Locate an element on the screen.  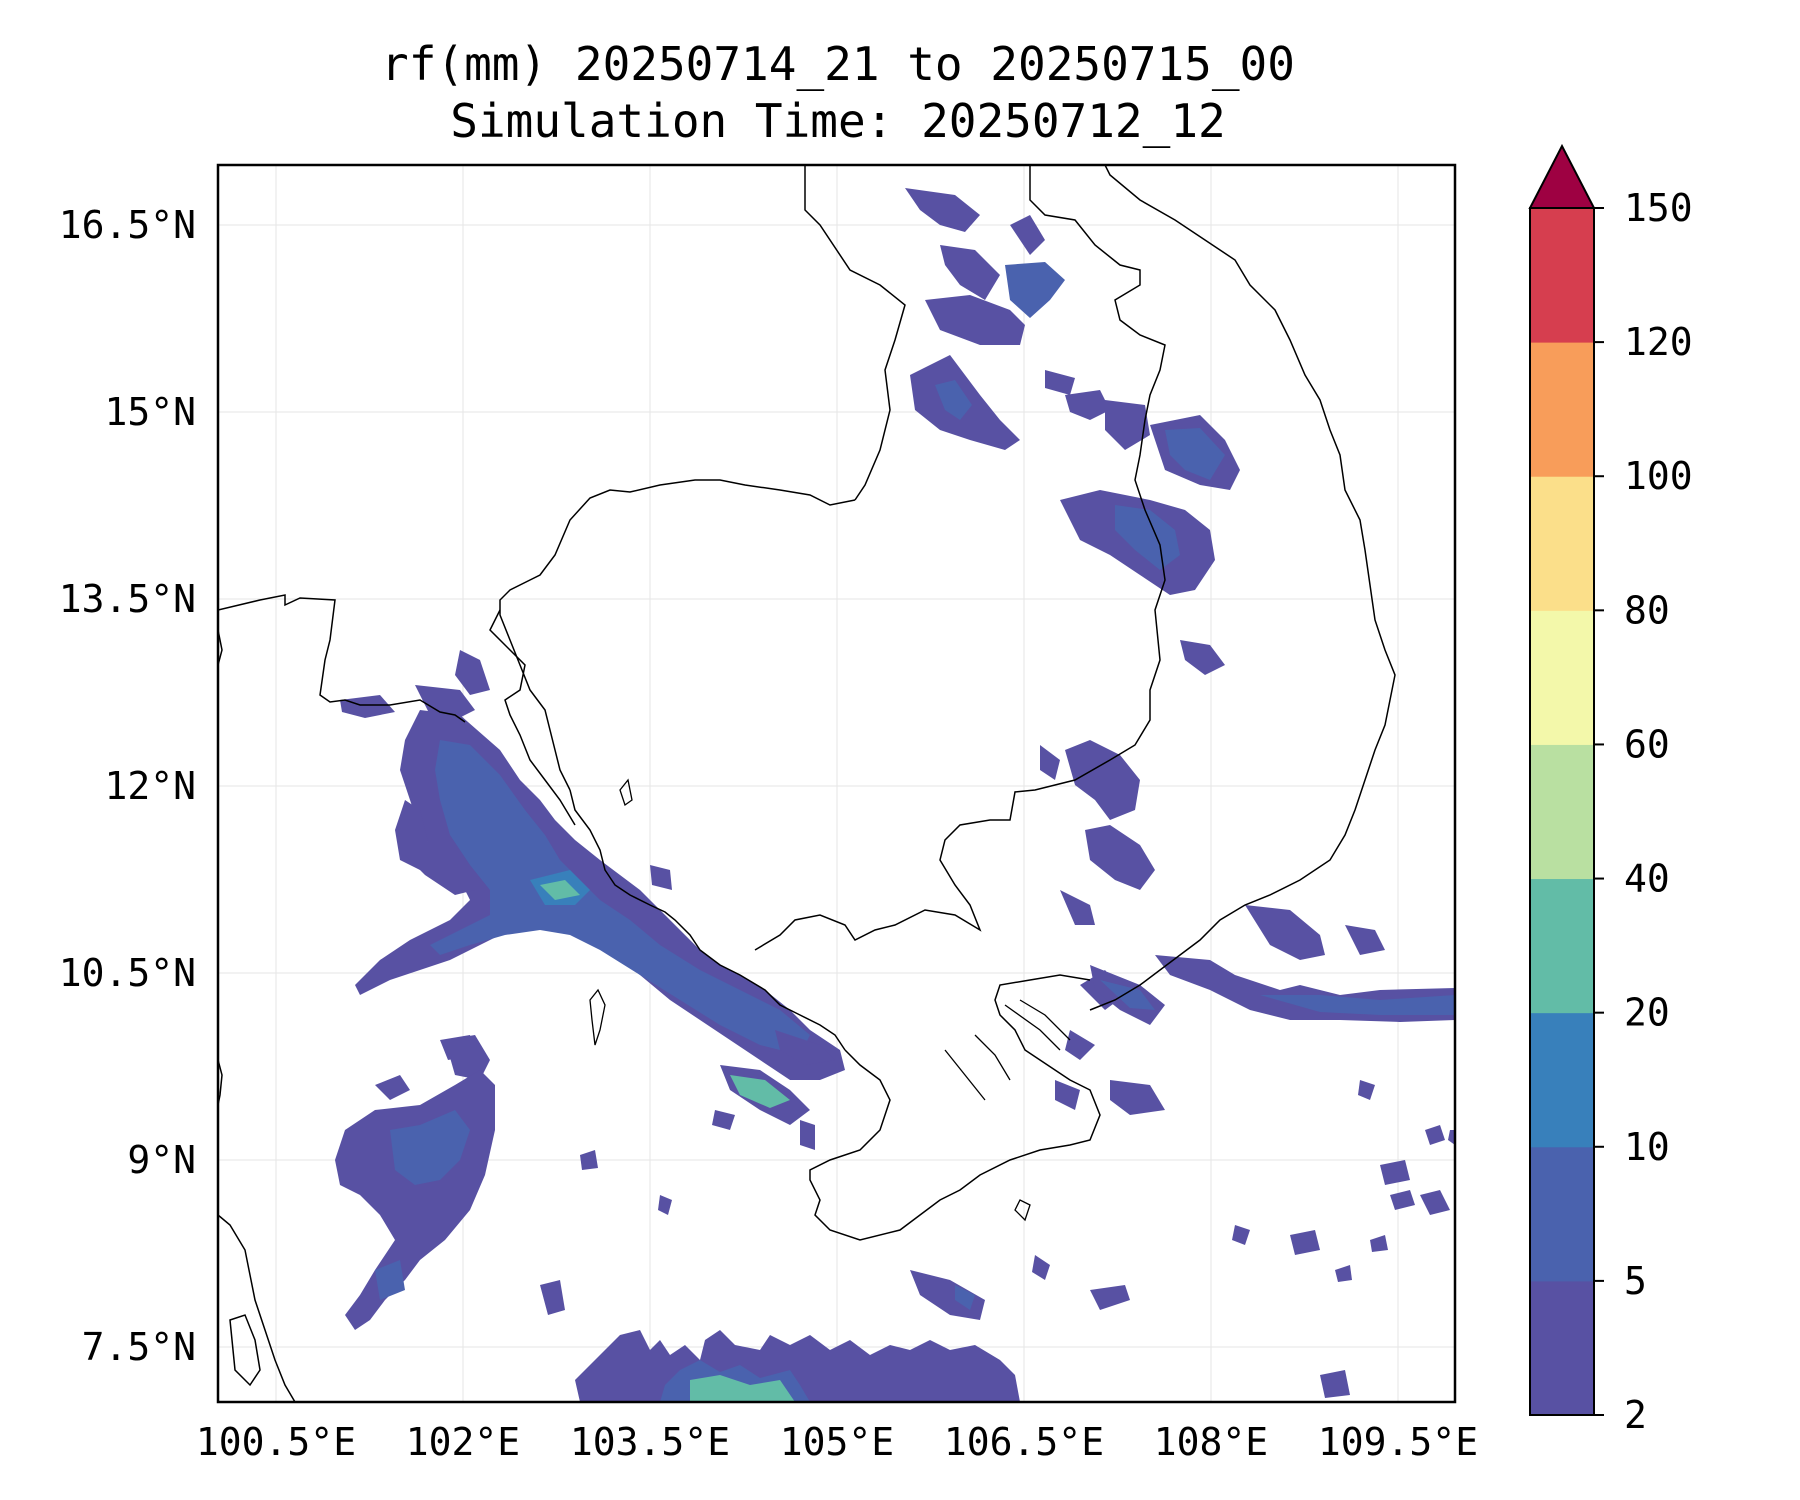
colorbar-tick-label: 40 is located at coordinates (1647, 879).